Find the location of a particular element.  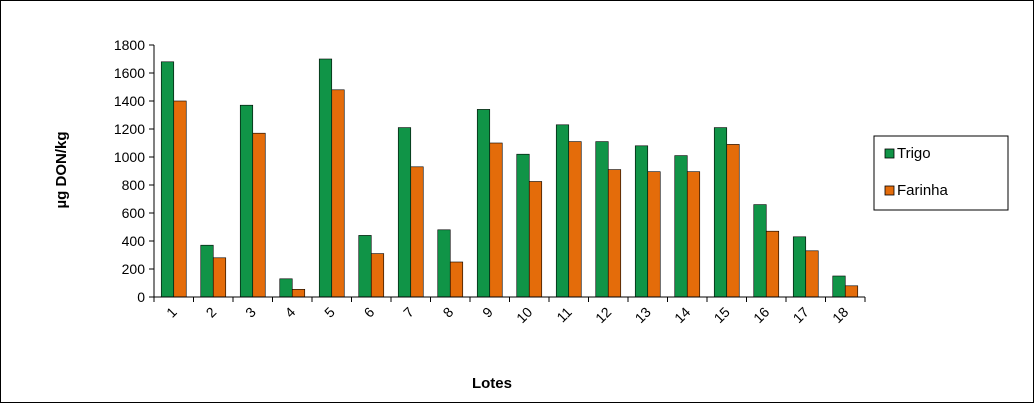

y-tick-label: 600 is located at coordinates (134, 213).